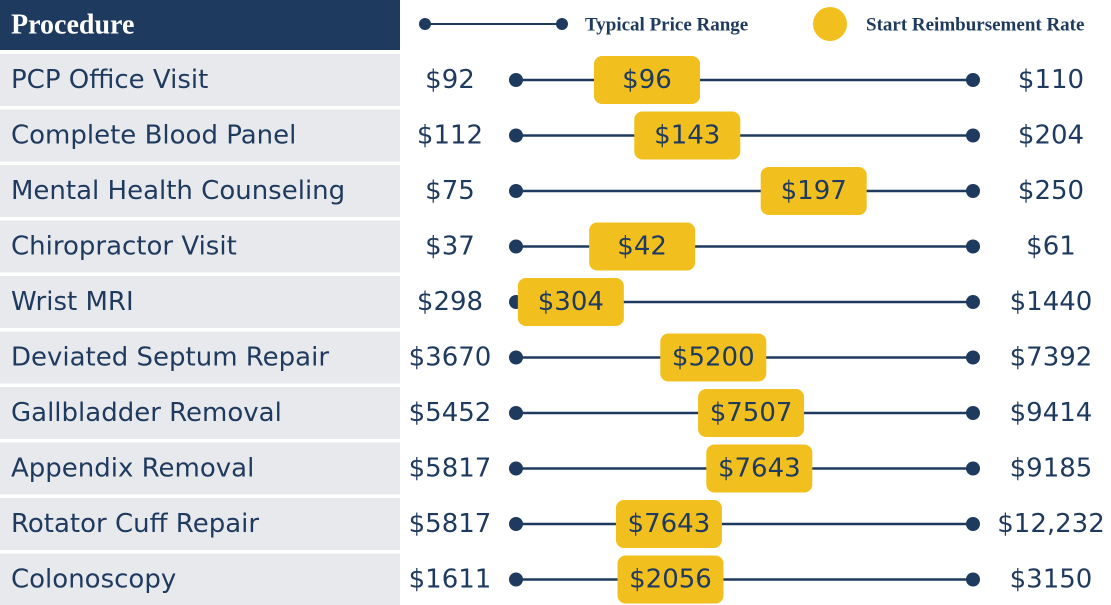 The width and height of the screenshot is (1111, 605). I want to click on rate-label: $42, so click(642, 247).